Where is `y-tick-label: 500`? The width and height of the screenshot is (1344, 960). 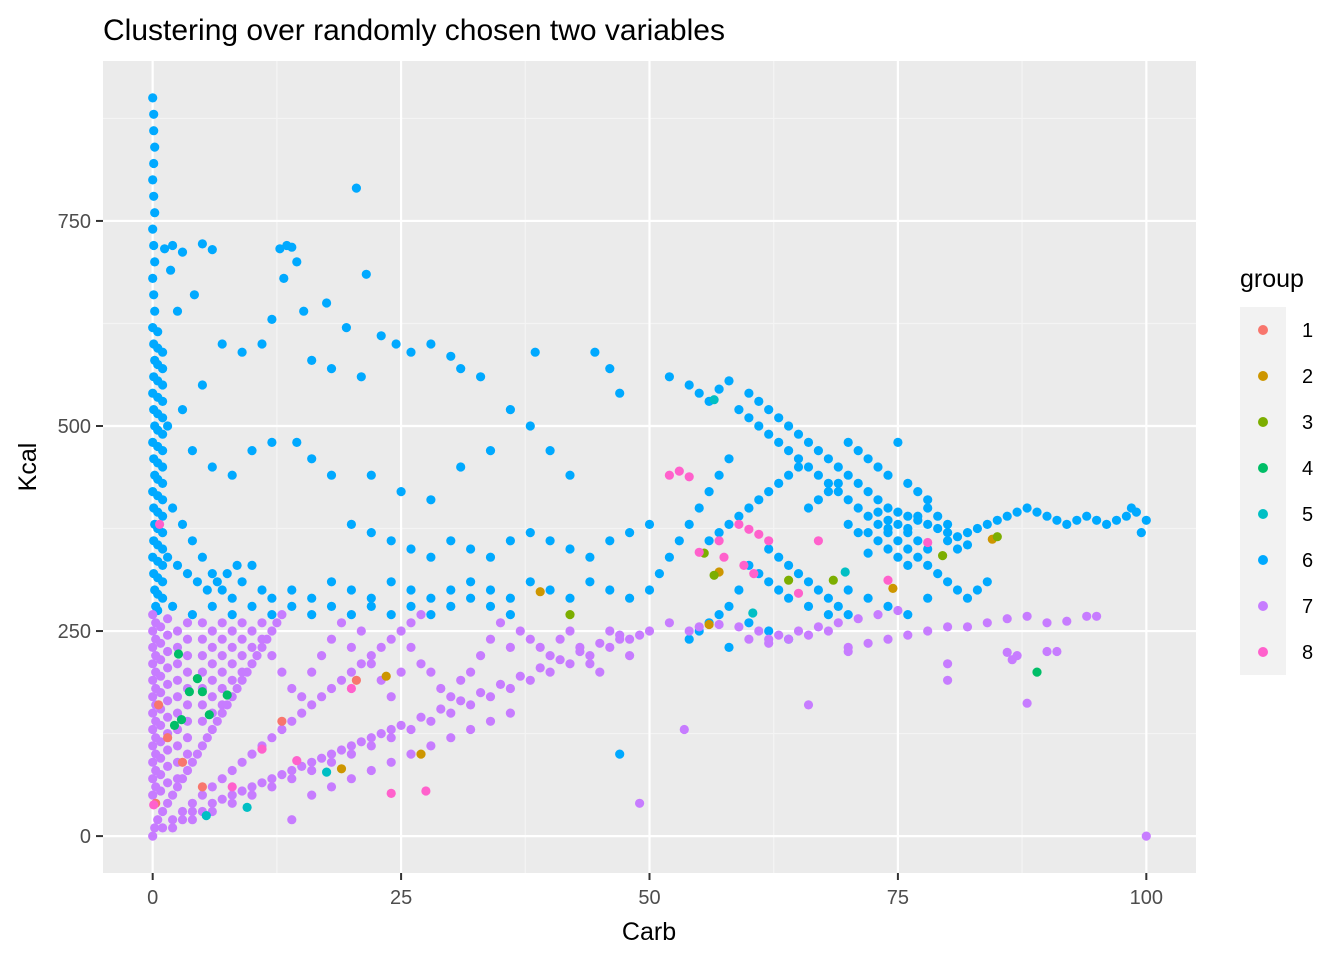 y-tick-label: 500 is located at coordinates (74, 427).